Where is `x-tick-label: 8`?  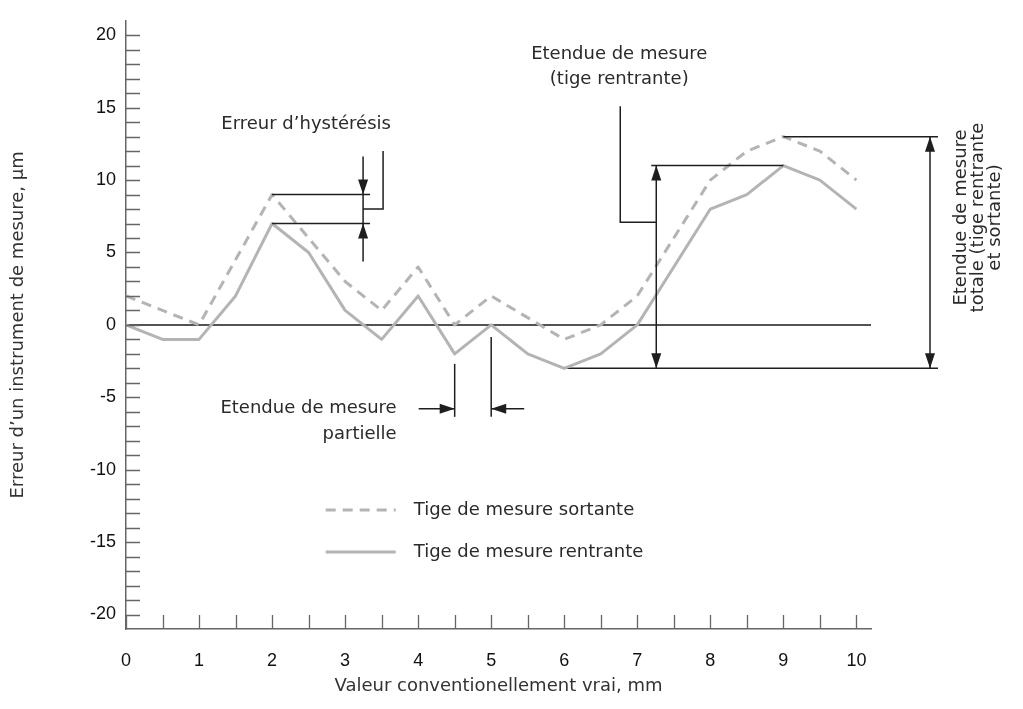
x-tick-label: 8 is located at coordinates (710, 659).